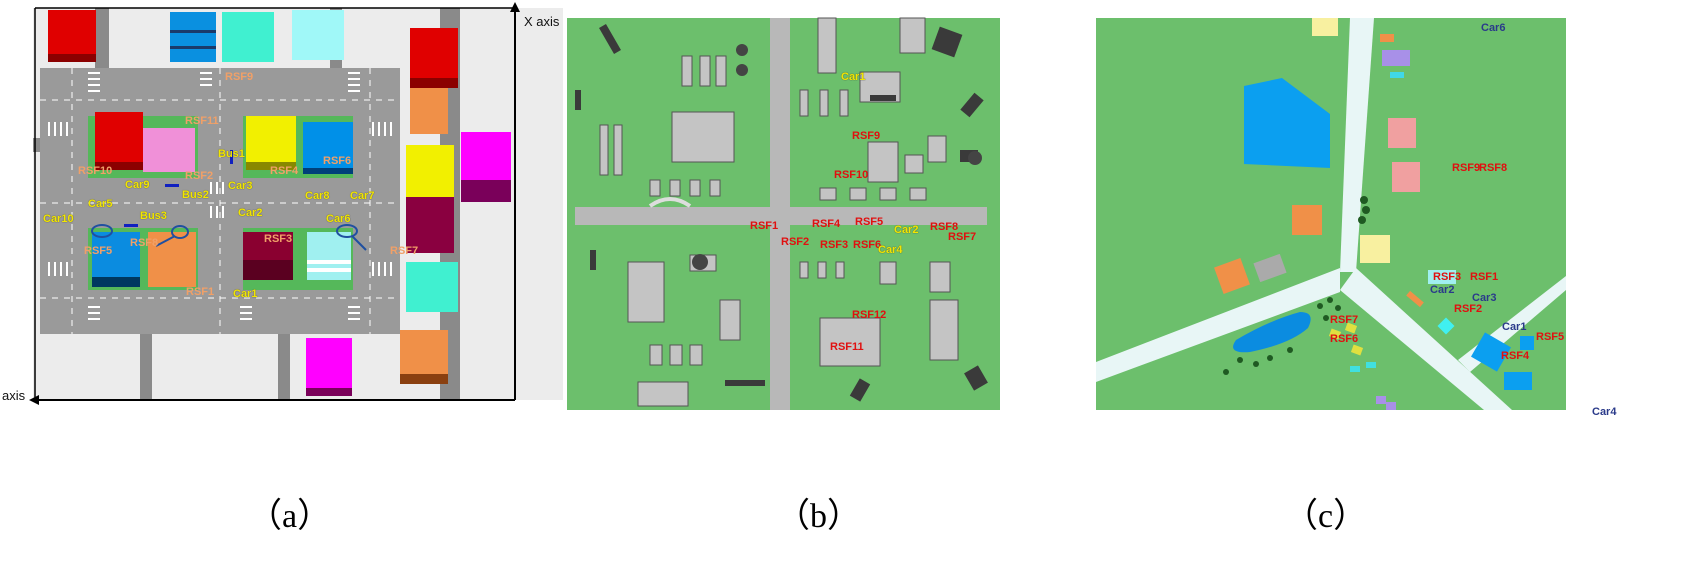 This screenshot has width=1705, height=574. I want to click on bus2-marker, so click(172, 185).